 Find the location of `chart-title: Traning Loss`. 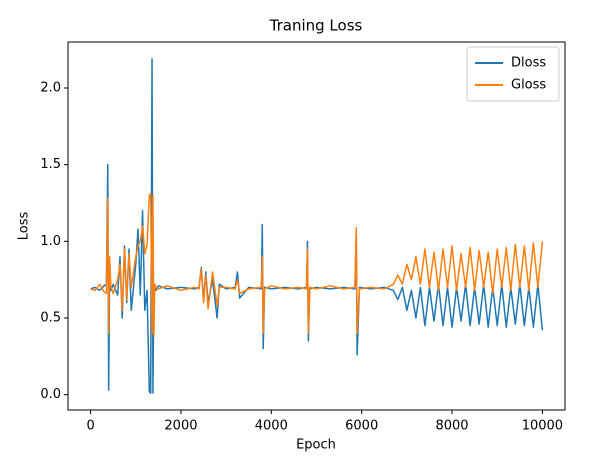

chart-title: Traning Loss is located at coordinates (316, 26).